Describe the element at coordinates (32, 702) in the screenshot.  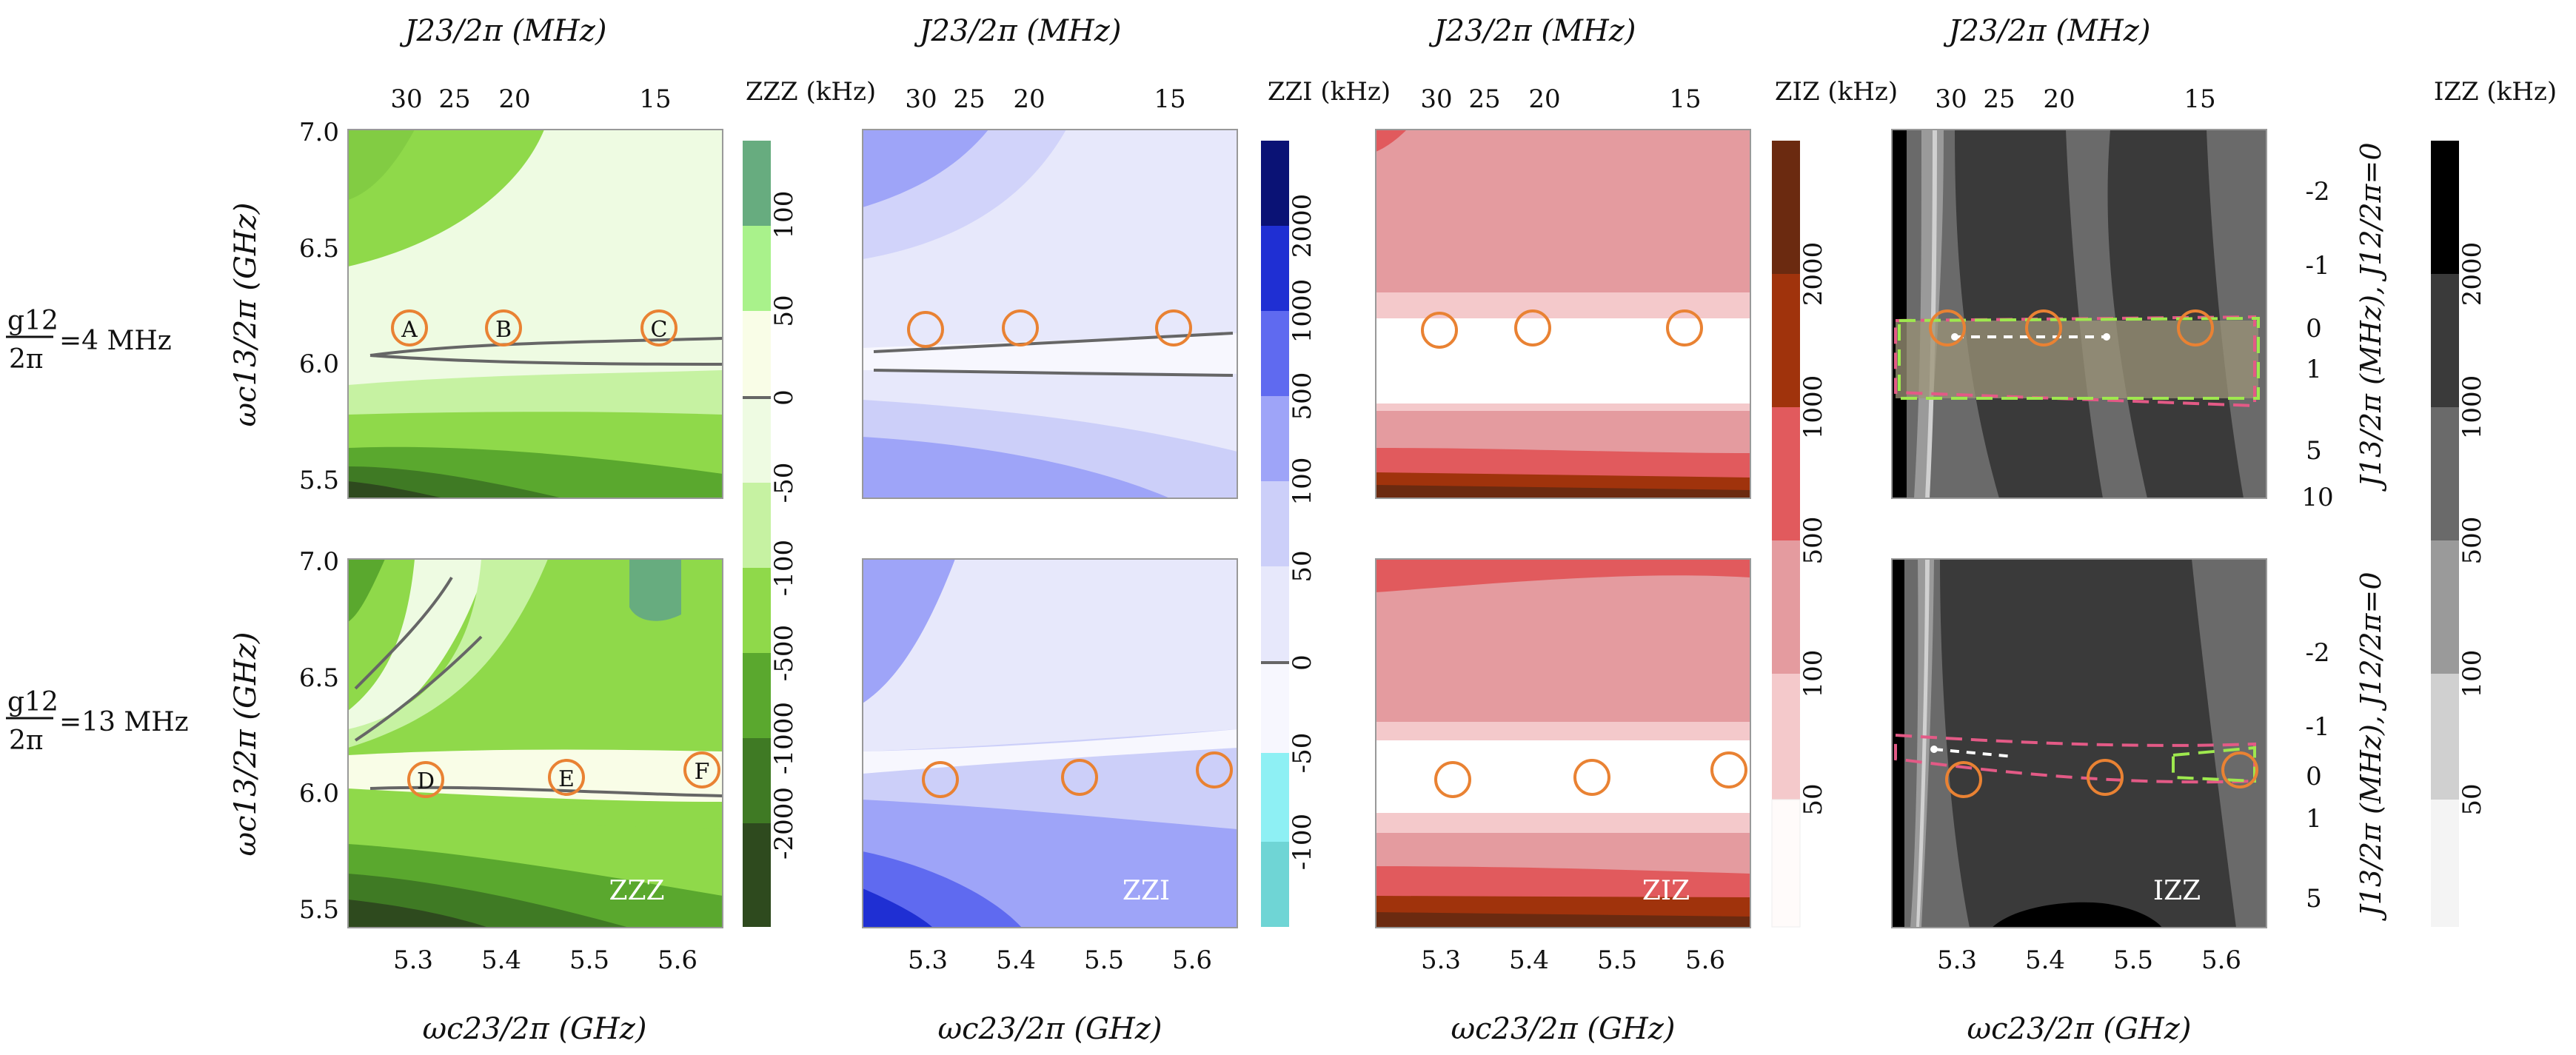
I see `row-label-bottom-num: g12` at that location.